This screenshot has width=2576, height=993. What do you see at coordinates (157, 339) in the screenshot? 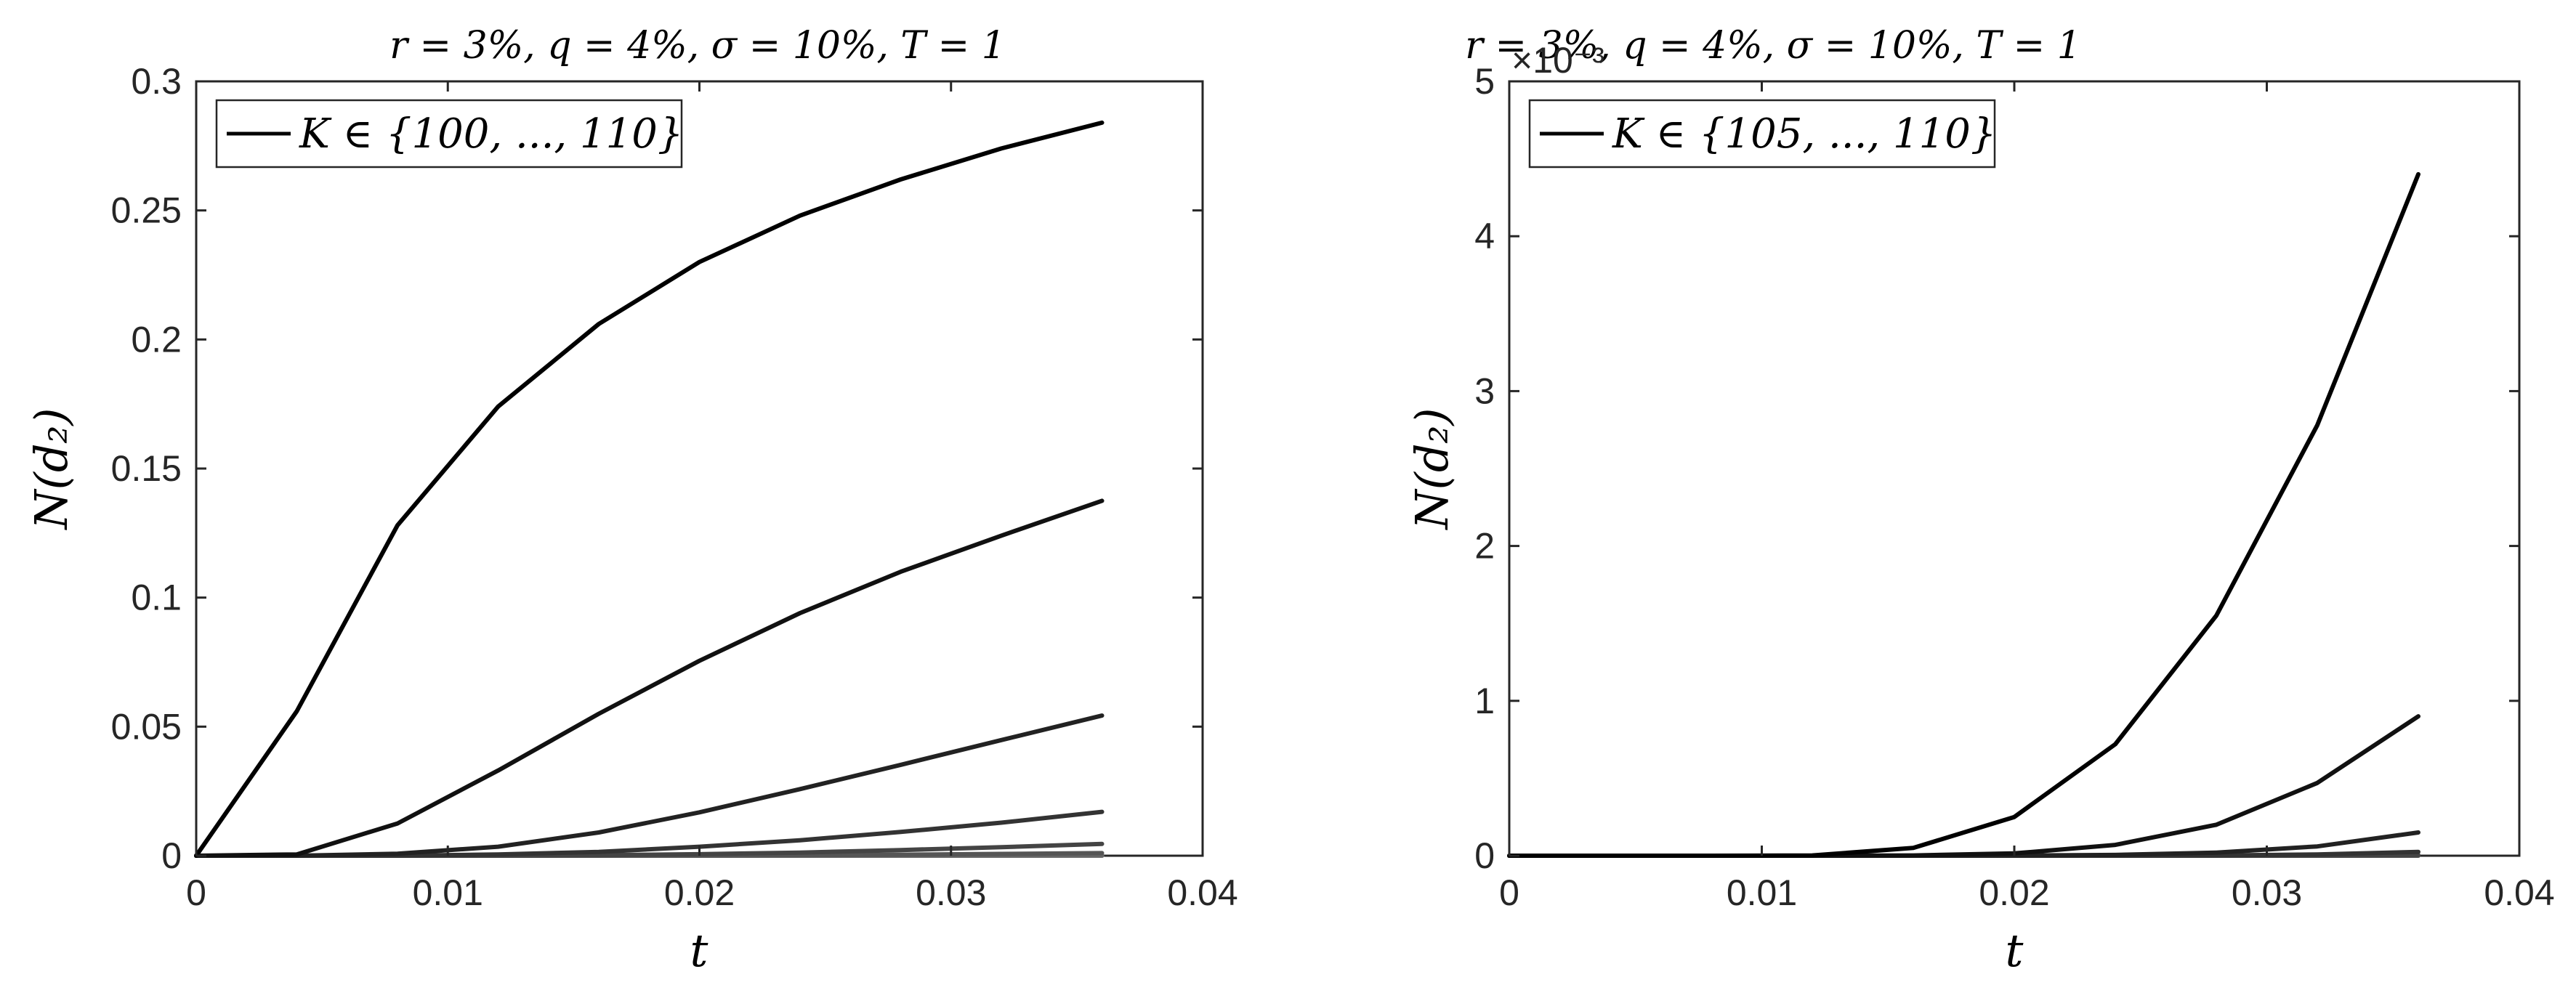
I see `y-tick-label: 0.2` at bounding box center [157, 339].